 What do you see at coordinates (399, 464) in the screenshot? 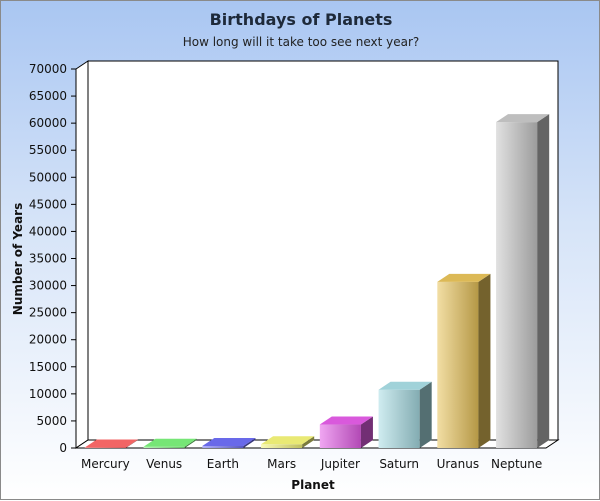
I see `x-tick-label: Saturn` at bounding box center [399, 464].